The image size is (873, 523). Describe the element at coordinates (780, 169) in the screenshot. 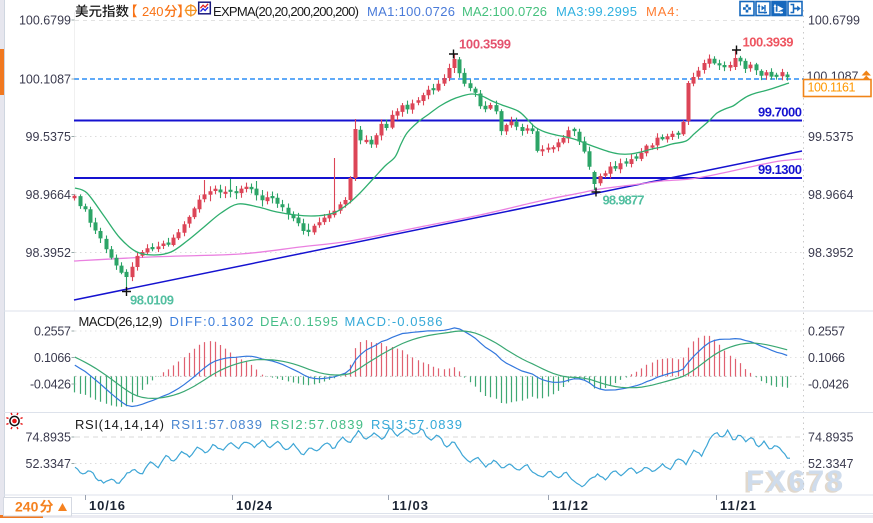

I see `svg-text: 99.1300` at that location.